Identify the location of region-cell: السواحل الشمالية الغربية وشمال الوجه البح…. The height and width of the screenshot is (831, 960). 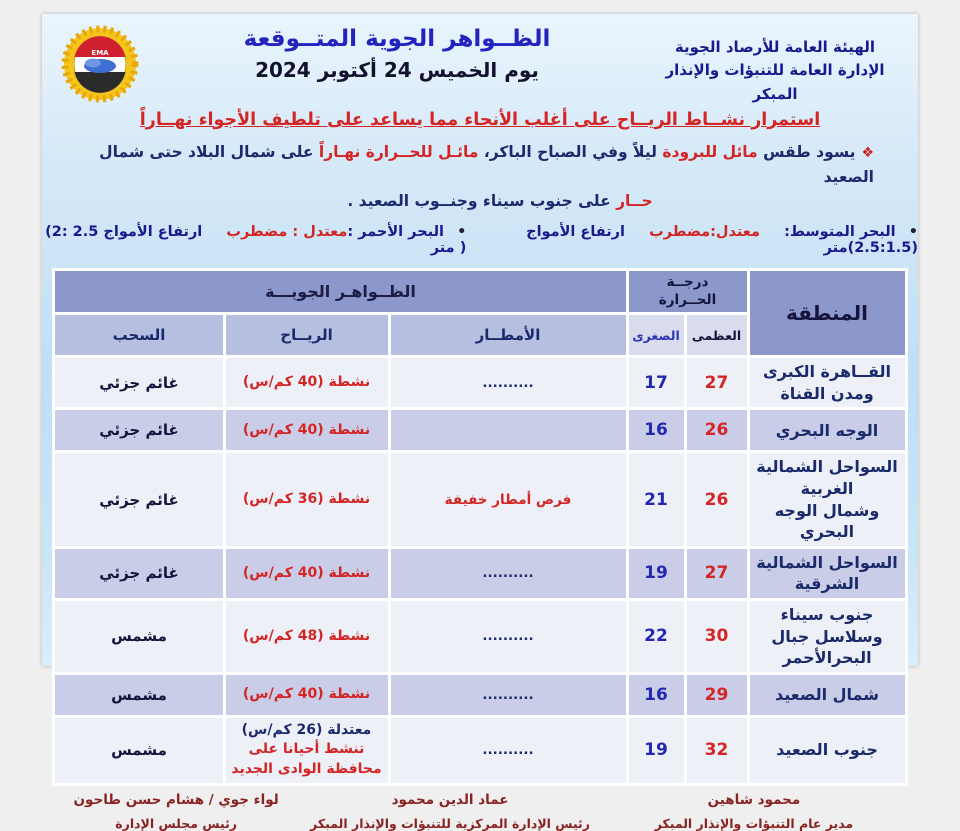
(827, 499).